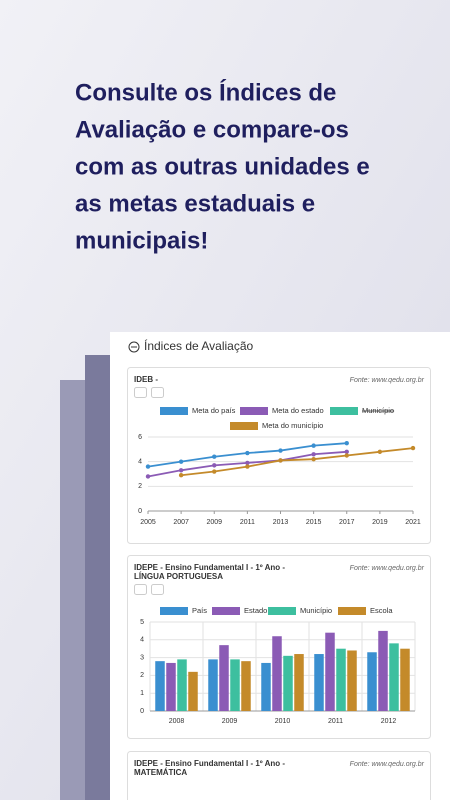 The image size is (450, 800). What do you see at coordinates (199, 610) in the screenshot?
I see `legend-label: País` at bounding box center [199, 610].